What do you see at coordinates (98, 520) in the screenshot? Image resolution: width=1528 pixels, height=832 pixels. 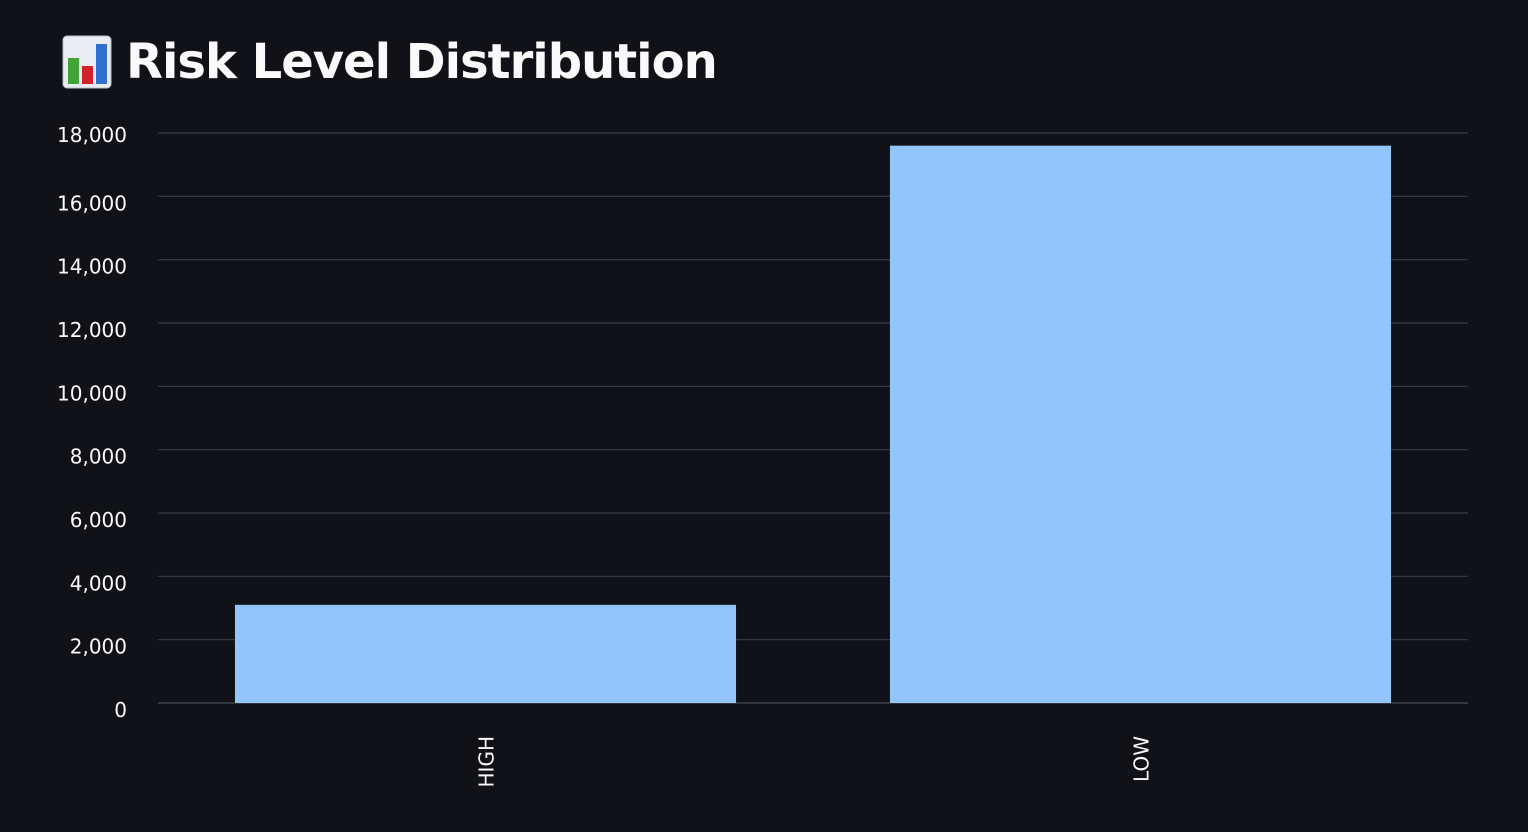 I see `y-tick-label: 6,000` at bounding box center [98, 520].